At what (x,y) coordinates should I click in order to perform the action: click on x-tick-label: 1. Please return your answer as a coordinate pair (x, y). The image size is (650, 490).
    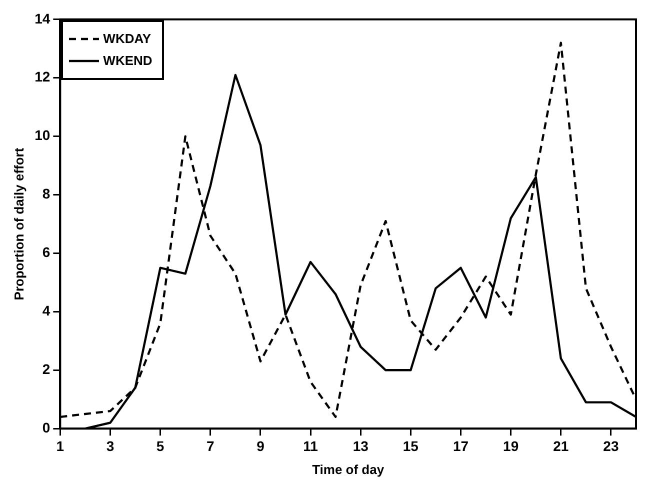
    Looking at the image, I should click on (60, 446).